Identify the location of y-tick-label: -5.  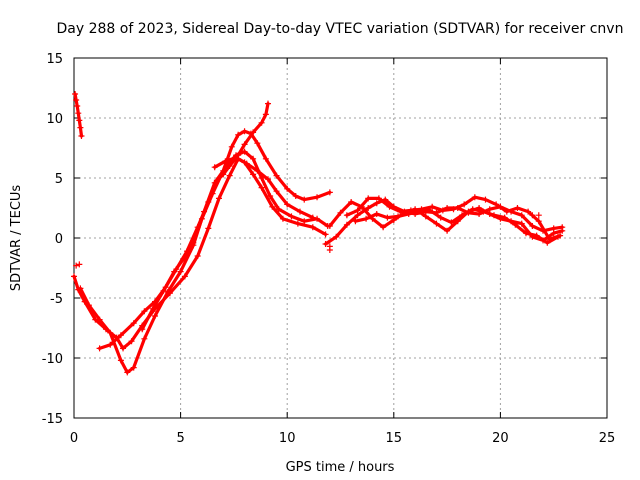
(56, 299).